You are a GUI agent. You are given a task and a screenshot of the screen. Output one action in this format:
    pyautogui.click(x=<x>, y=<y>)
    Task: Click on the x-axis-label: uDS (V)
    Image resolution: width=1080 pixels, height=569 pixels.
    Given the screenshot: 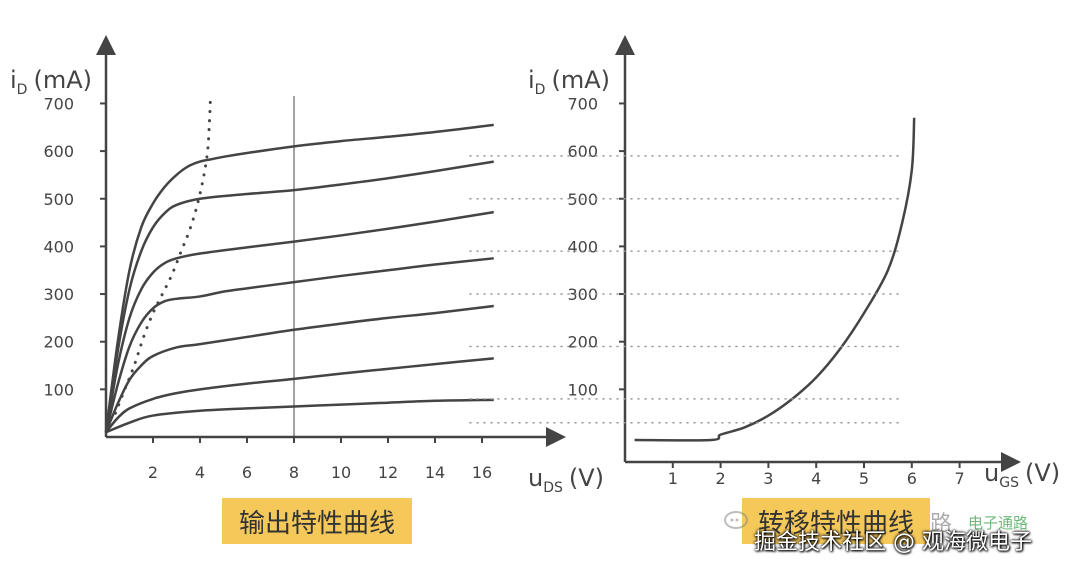 What is the action you would take?
    pyautogui.click(x=566, y=480)
    